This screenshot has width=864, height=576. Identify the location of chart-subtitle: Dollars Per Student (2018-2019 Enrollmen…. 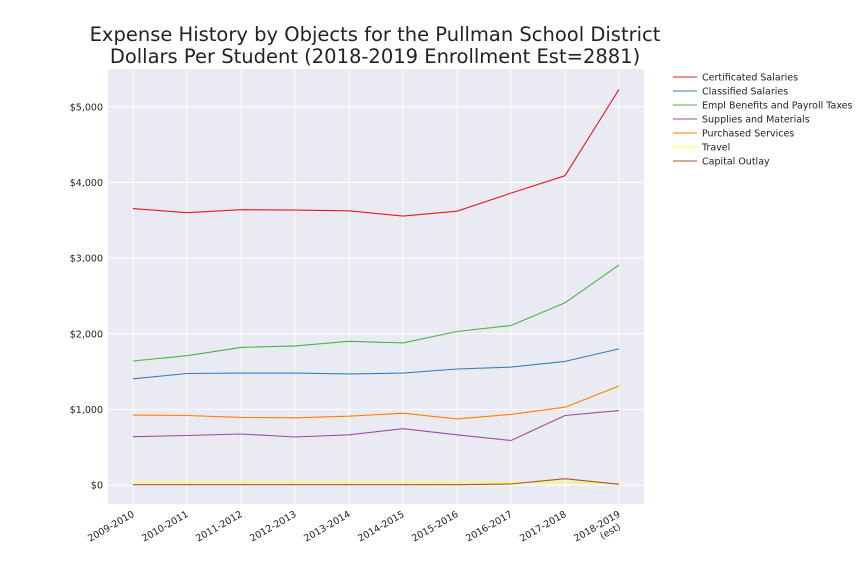
(375, 56).